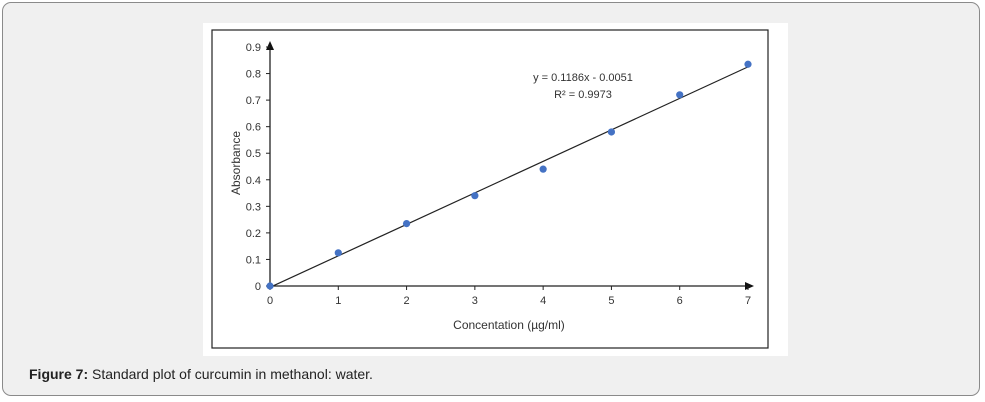  I want to click on y-axis-arrow, so click(270, 45).